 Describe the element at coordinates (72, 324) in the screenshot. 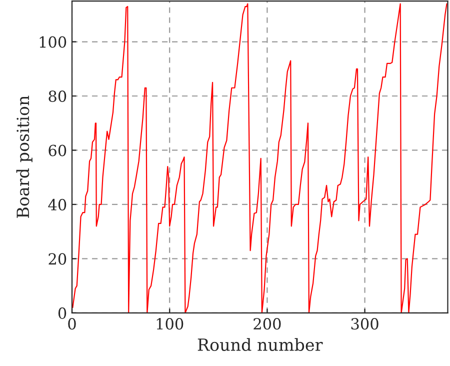

I see `x-tick-label: 0` at that location.